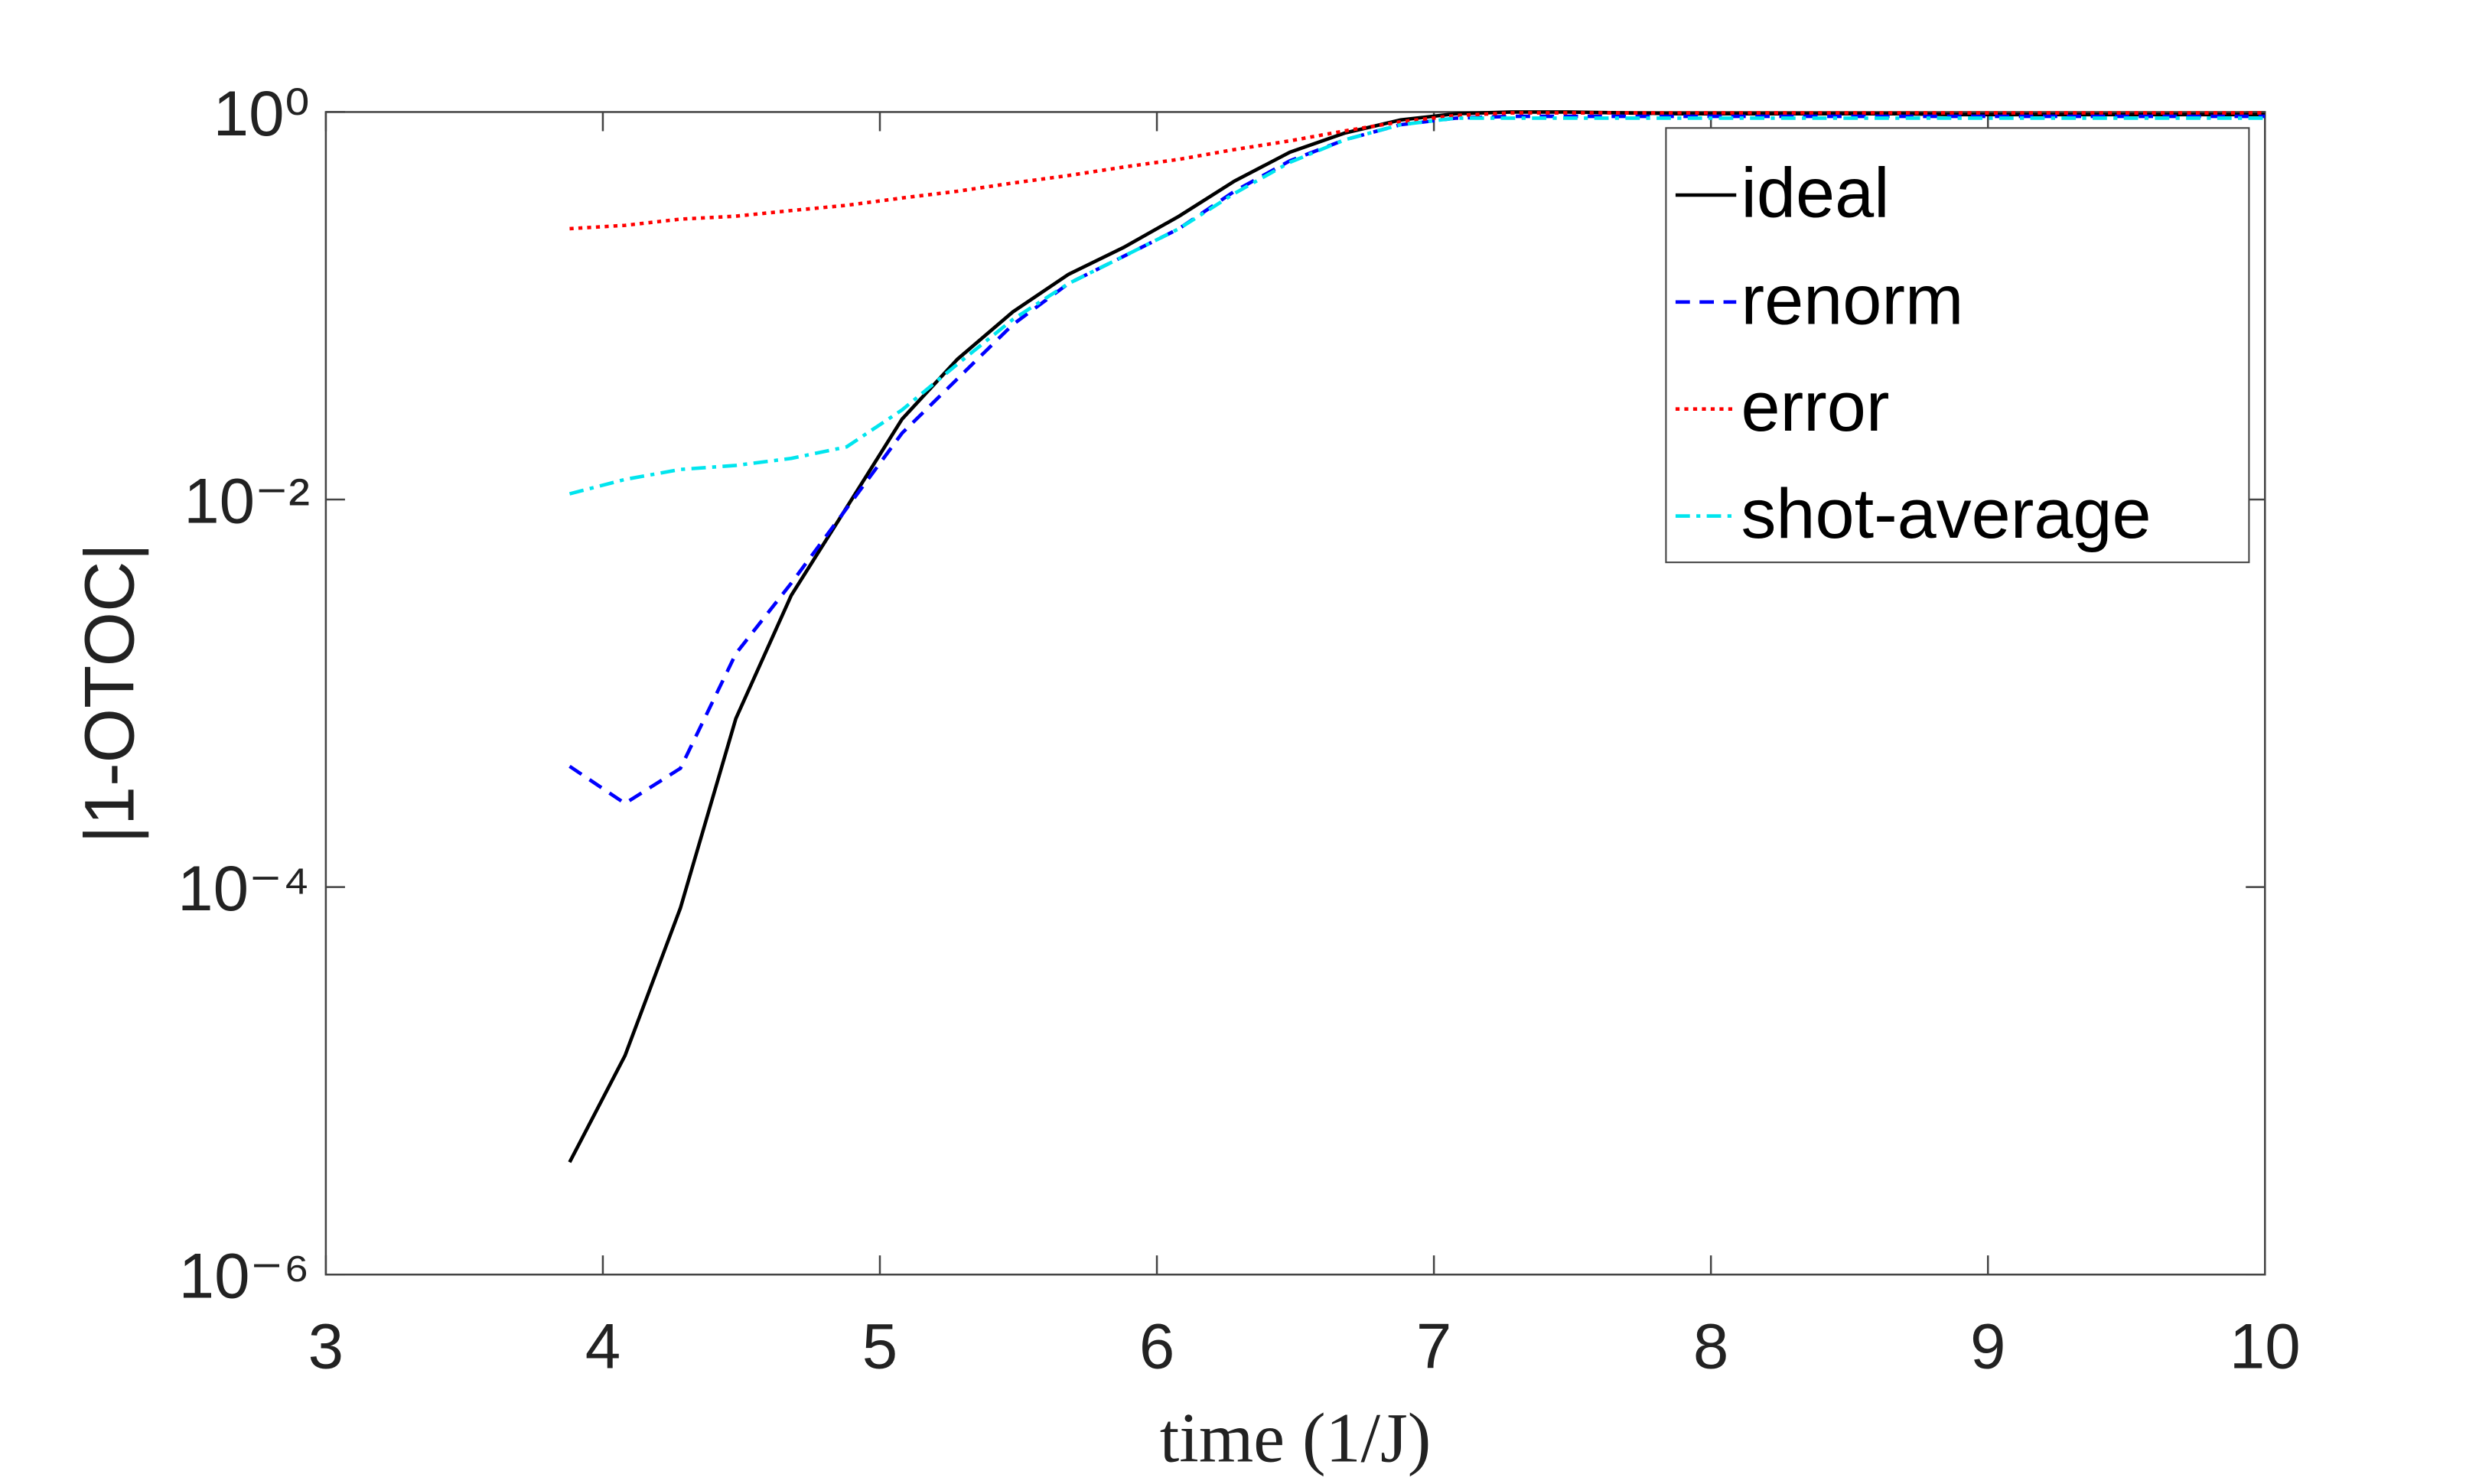  Describe the element at coordinates (2265, 1345) in the screenshot. I see `x-tick-label: 10` at that location.